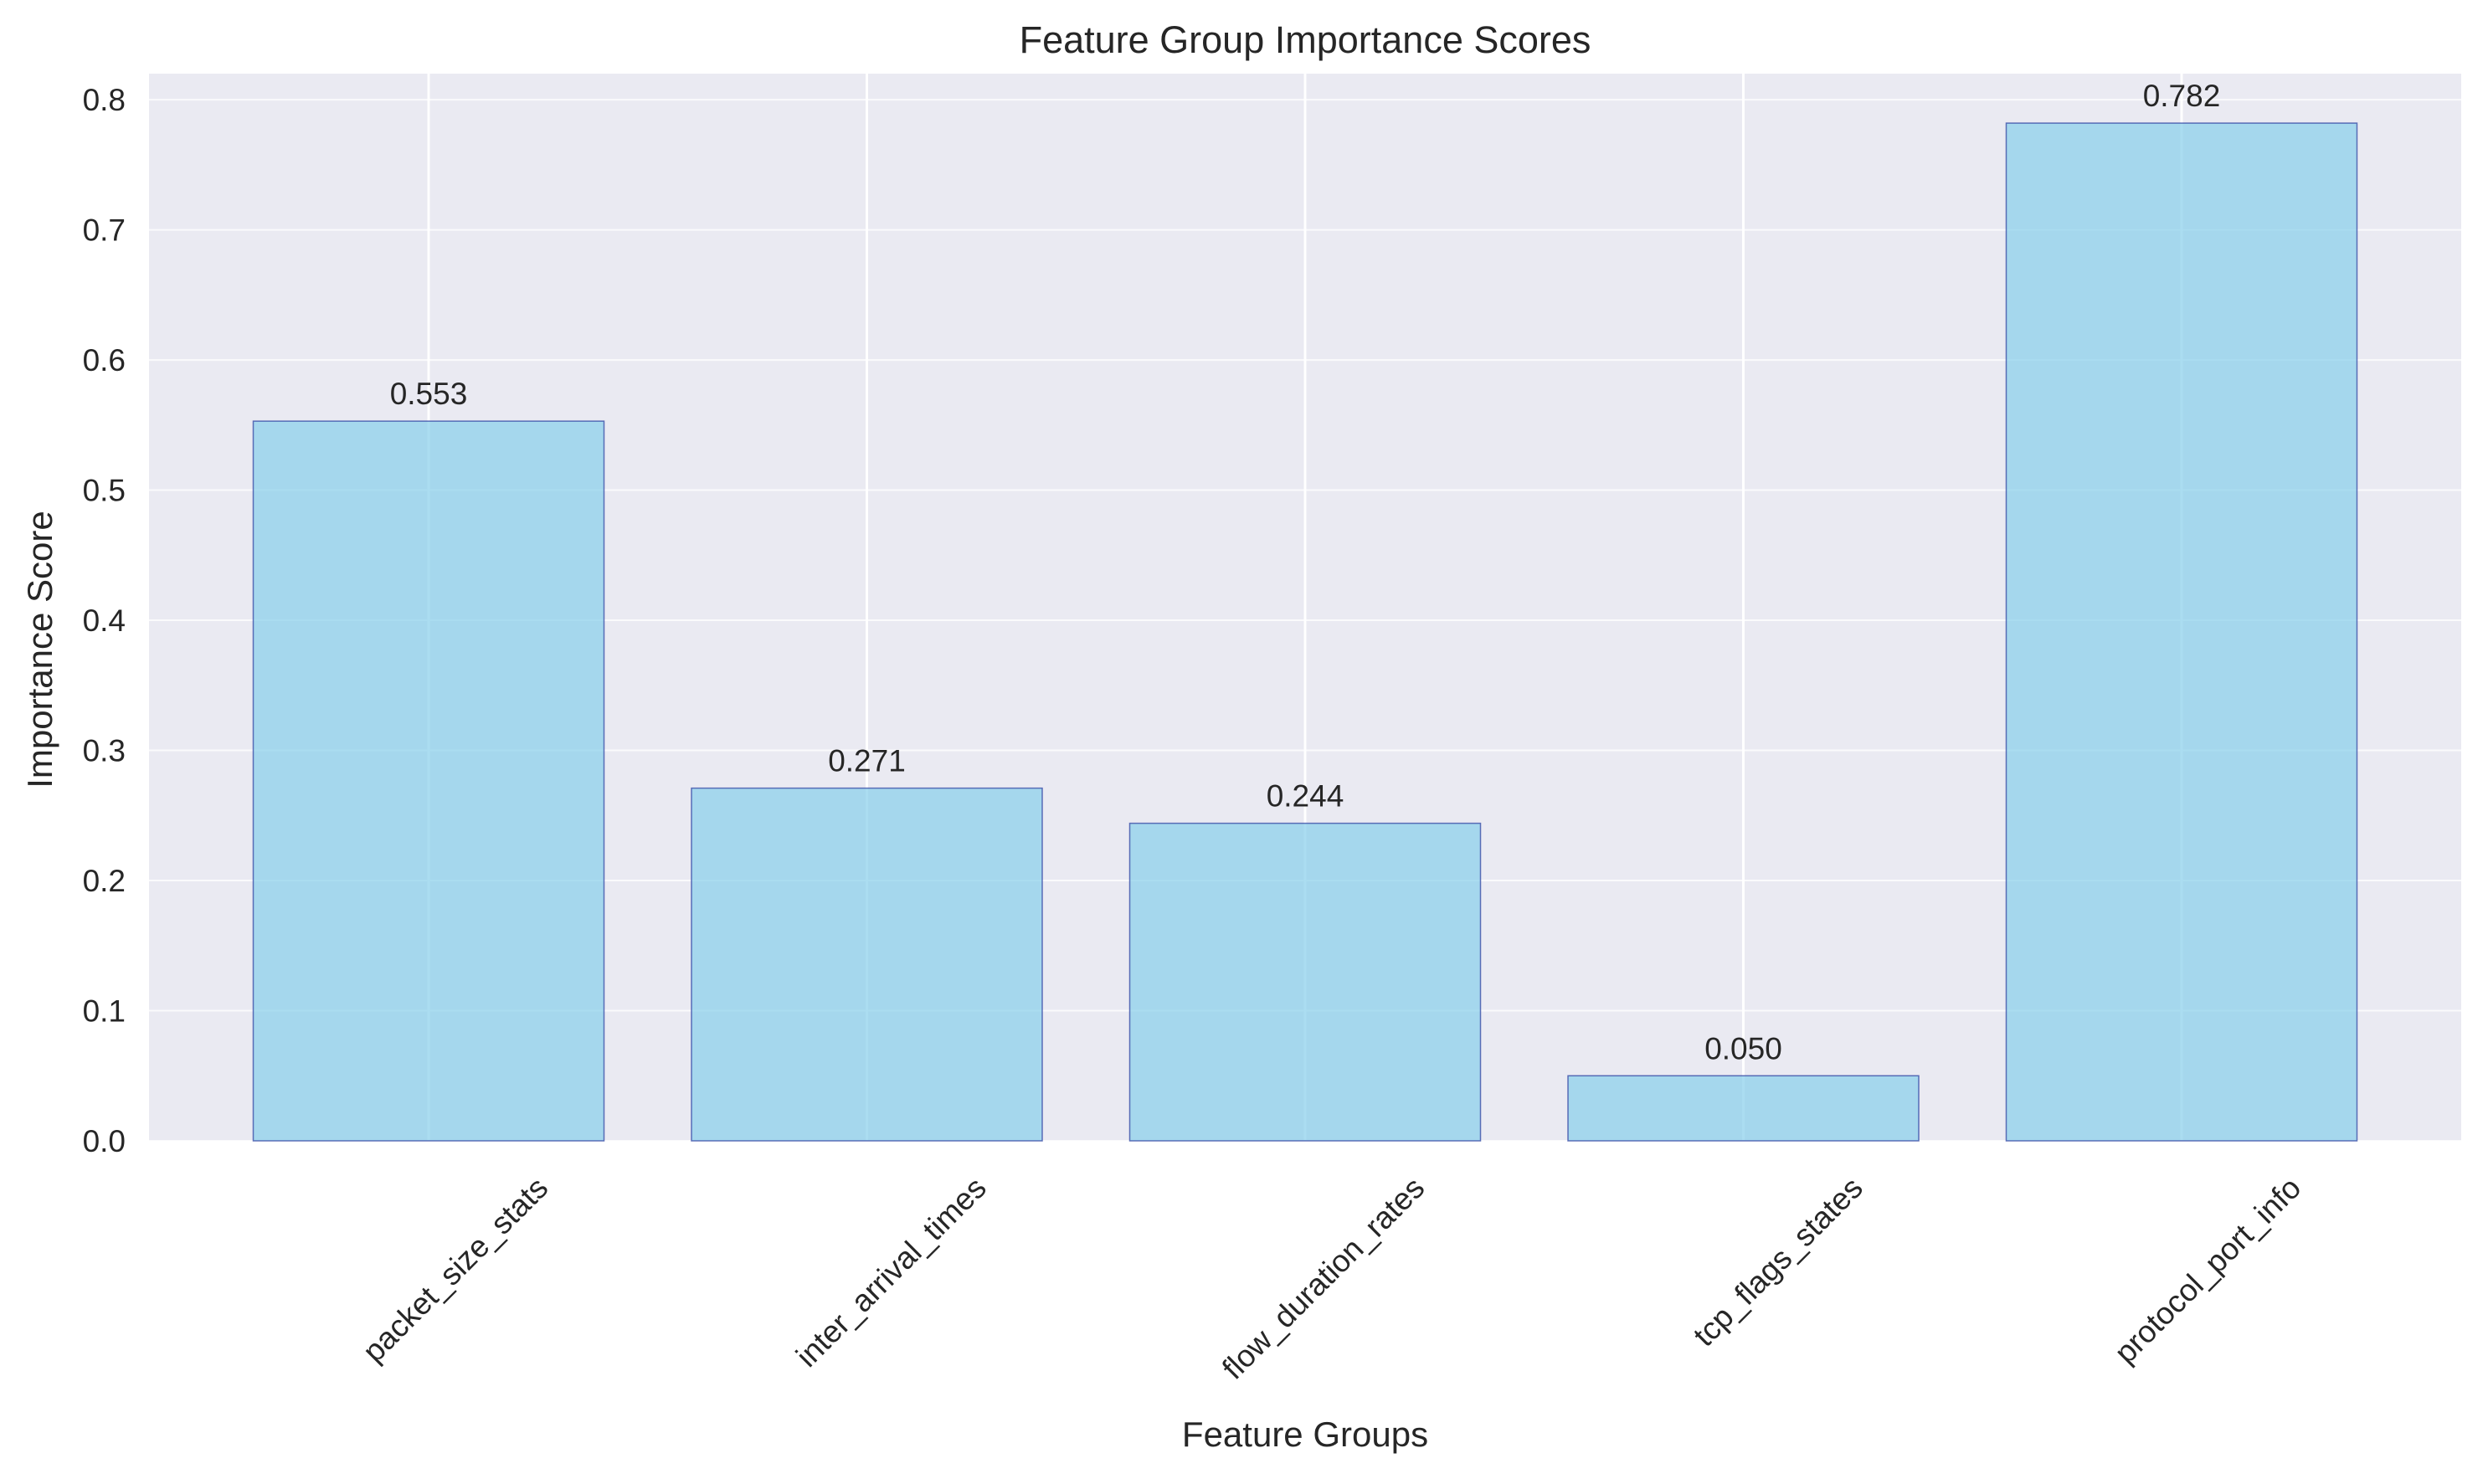  What do you see at coordinates (1305, 797) in the screenshot?
I see `data-label-flow_duration_rates: 0.244` at bounding box center [1305, 797].